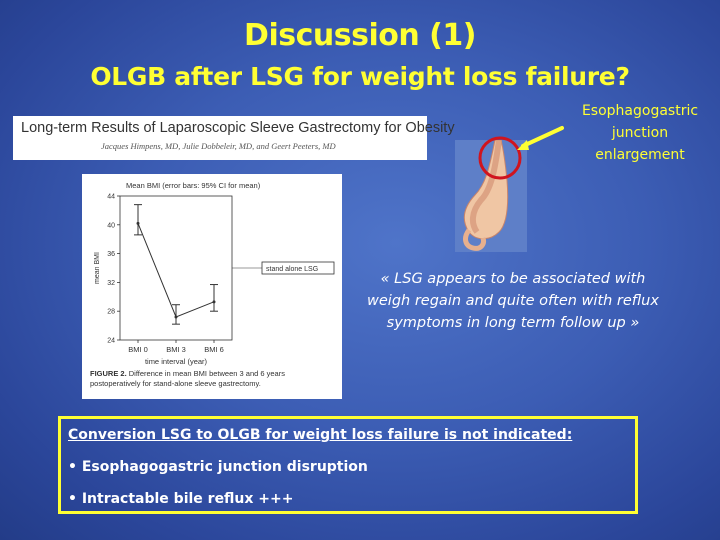 The width and height of the screenshot is (720, 540). Describe the element at coordinates (218, 467) in the screenshot. I see `conclusion-item: • Esophagogastric junction disruption` at that location.